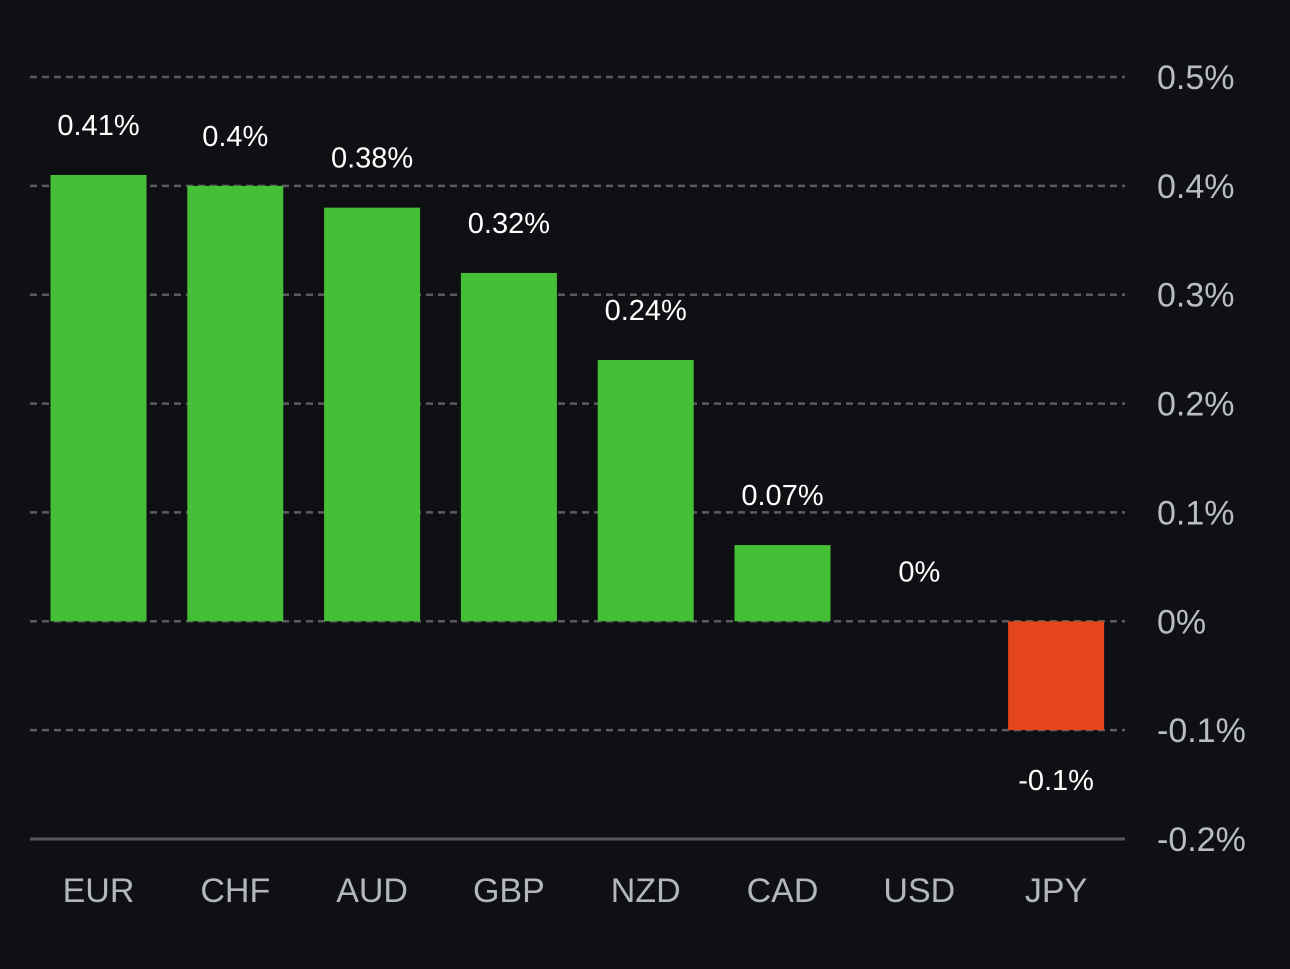  Describe the element at coordinates (1056, 781) in the screenshot. I see `data-label: -0.1%` at that location.